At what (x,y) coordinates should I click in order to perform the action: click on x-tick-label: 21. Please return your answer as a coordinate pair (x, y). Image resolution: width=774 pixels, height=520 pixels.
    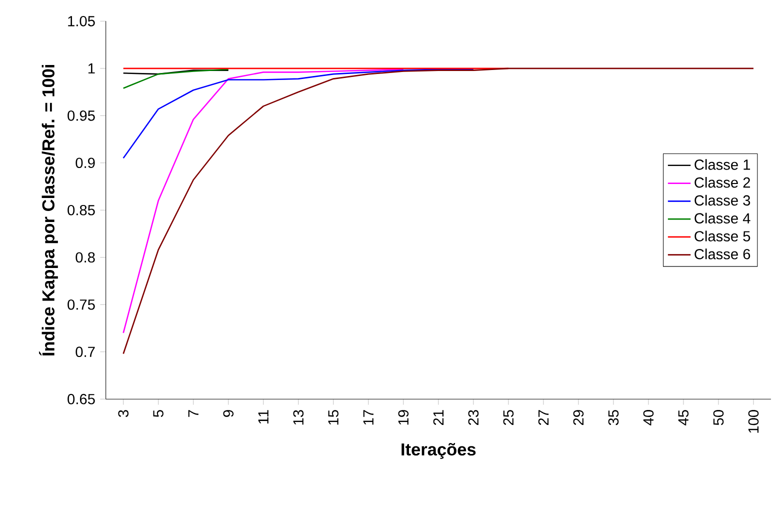
    Looking at the image, I should click on (438, 417).